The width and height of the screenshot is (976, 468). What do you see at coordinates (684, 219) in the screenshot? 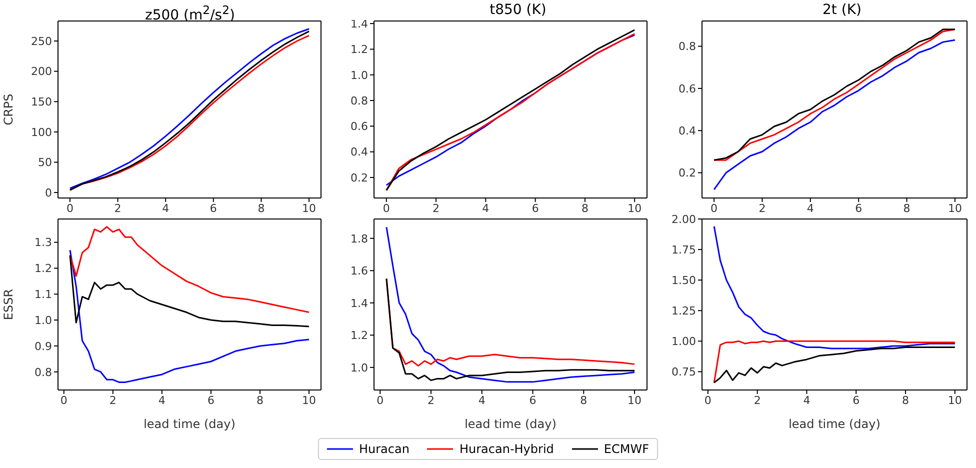
I see `y-tick-label: 2.00` at bounding box center [684, 219].